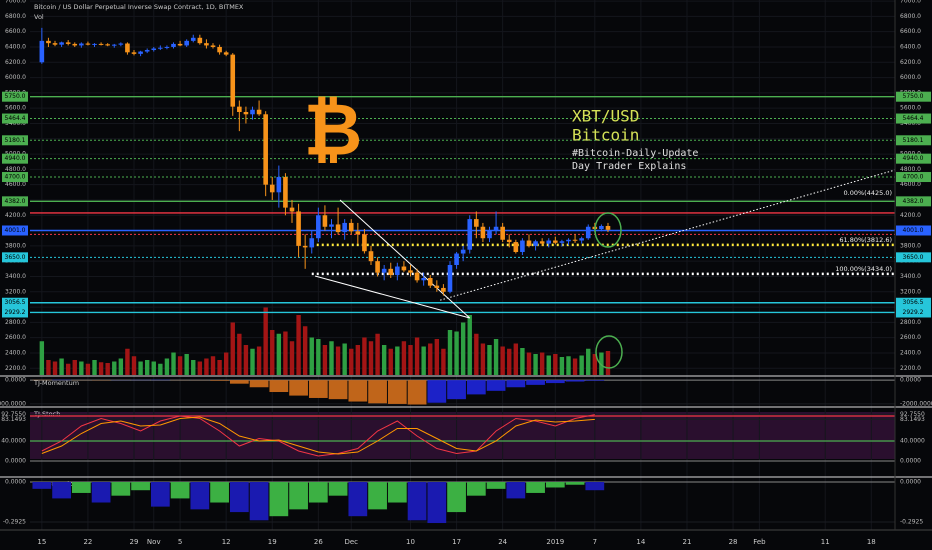 The width and height of the screenshot is (932, 550). What do you see at coordinates (635, 153) in the screenshot?
I see `annotation-tag: #Bitcoin-Daily-Update` at bounding box center [635, 153].